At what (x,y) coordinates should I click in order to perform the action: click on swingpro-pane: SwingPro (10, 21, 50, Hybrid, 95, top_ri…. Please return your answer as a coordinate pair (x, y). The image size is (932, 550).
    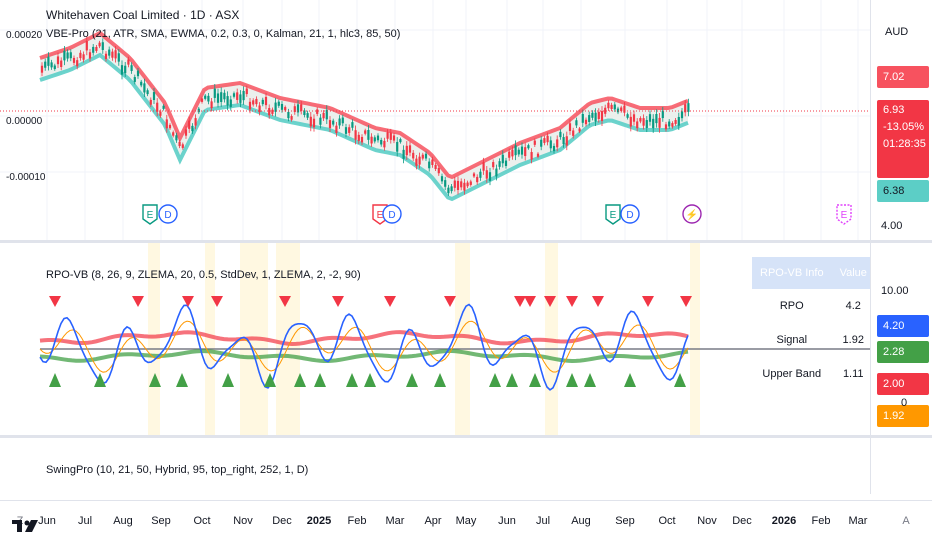
    Looking at the image, I should click on (466, 466).